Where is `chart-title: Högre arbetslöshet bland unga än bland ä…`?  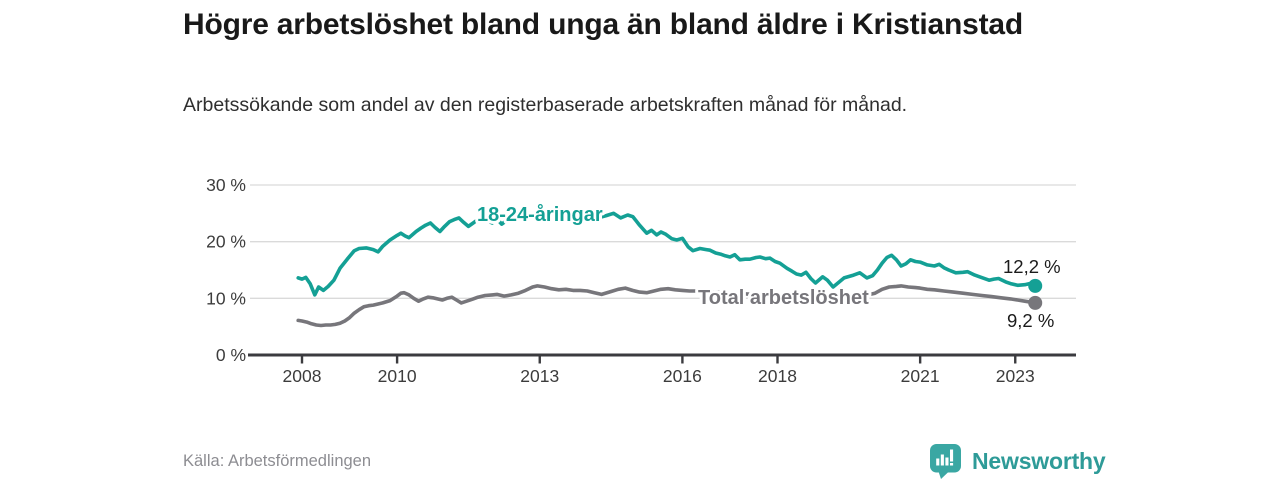
chart-title: Högre arbetslöshet bland unga än bland ä… is located at coordinates (603, 24).